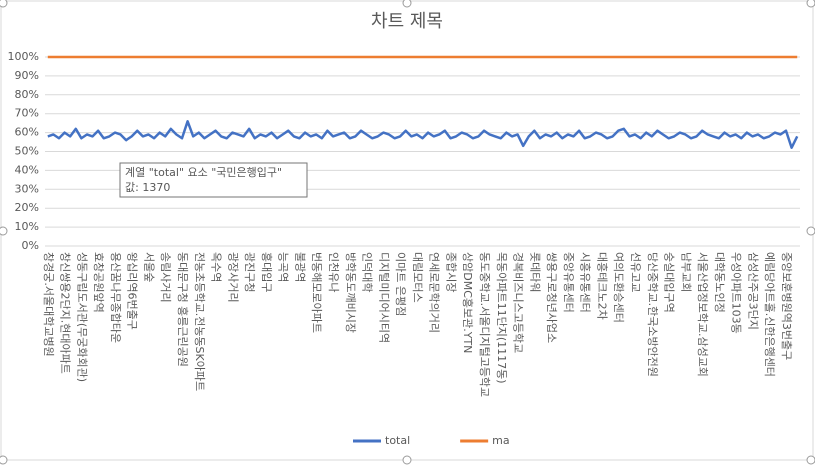 The height and width of the screenshot is (466, 815). I want to click on x-tick-label: 서울산업정보학교.삼성교회, so click(702, 314).